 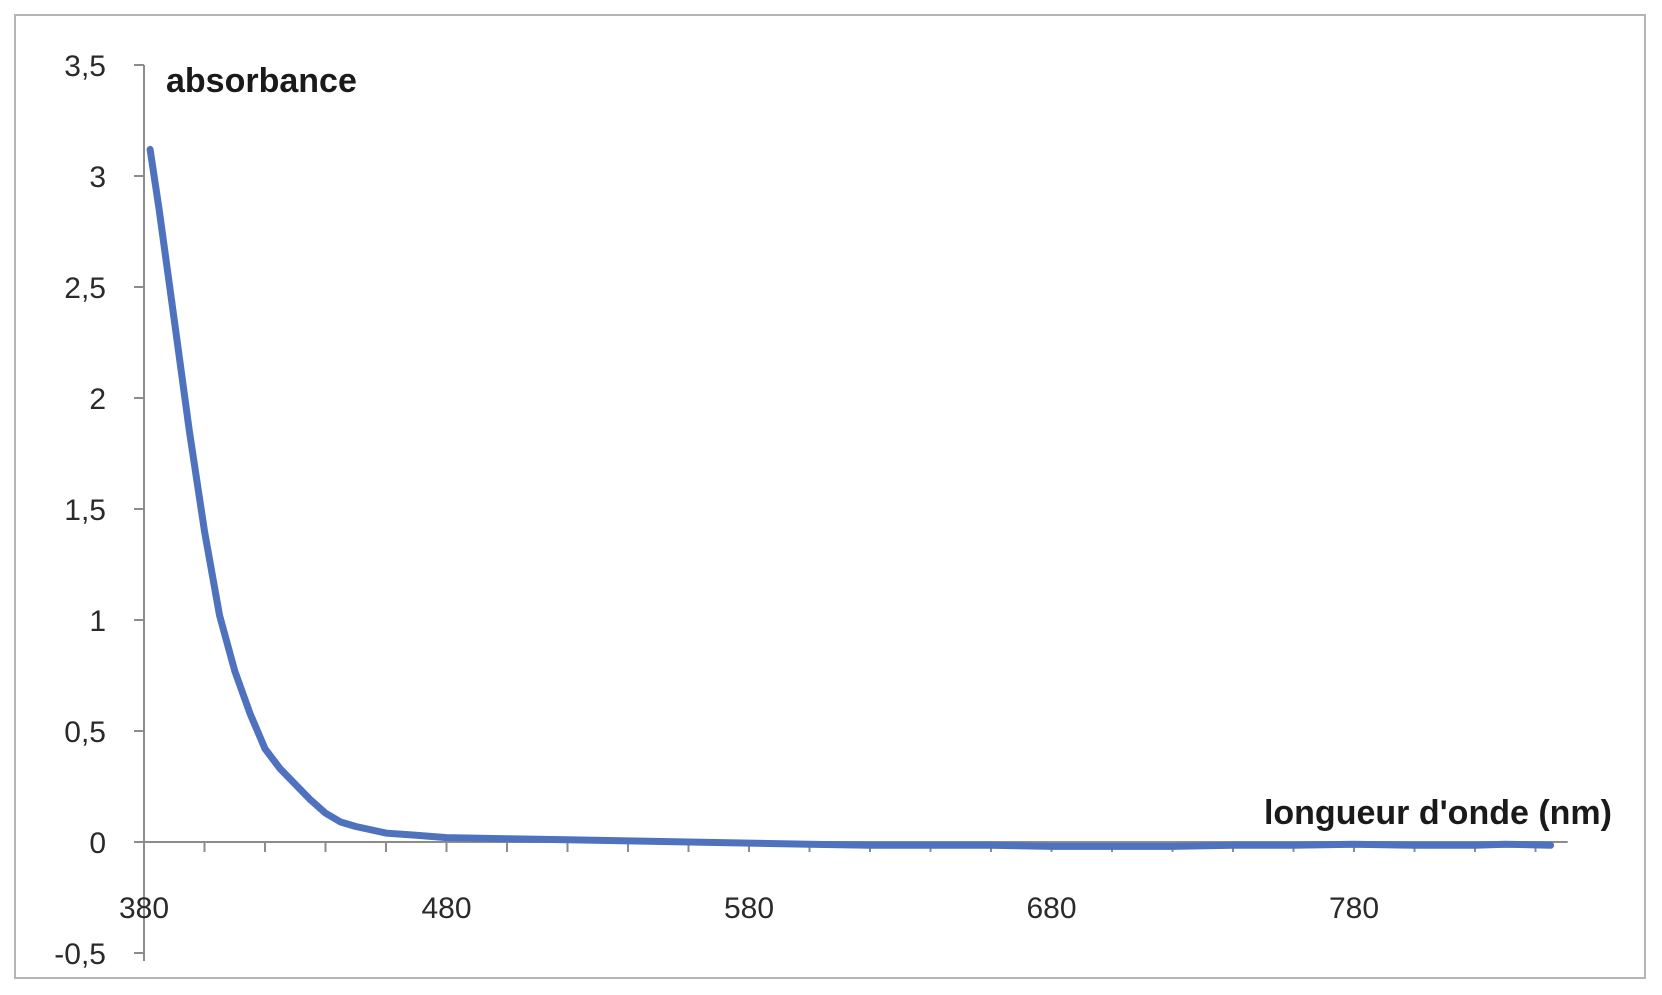 I want to click on x-tick-label: 580, so click(x=749, y=908).